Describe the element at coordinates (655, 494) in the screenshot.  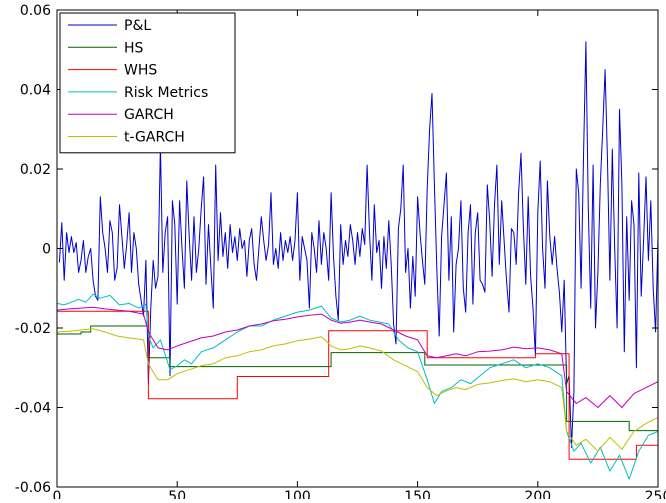
I see `x-tick-label: 250` at that location.